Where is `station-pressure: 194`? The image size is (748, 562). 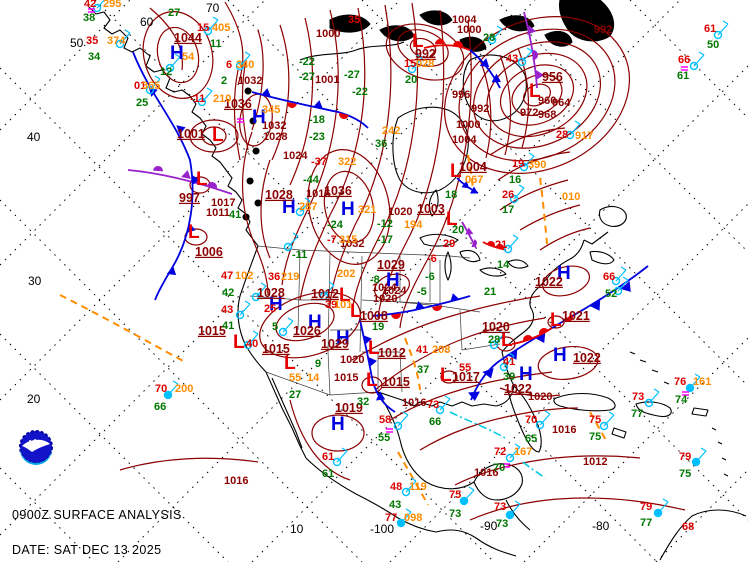 station-pressure: 194 is located at coordinates (413, 225).